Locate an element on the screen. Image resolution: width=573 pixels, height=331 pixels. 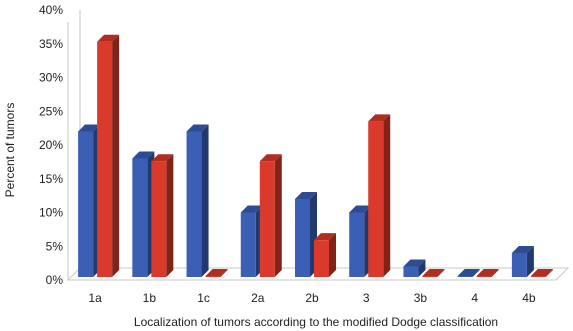
y-tick-label: 20% is located at coordinates (51, 145).